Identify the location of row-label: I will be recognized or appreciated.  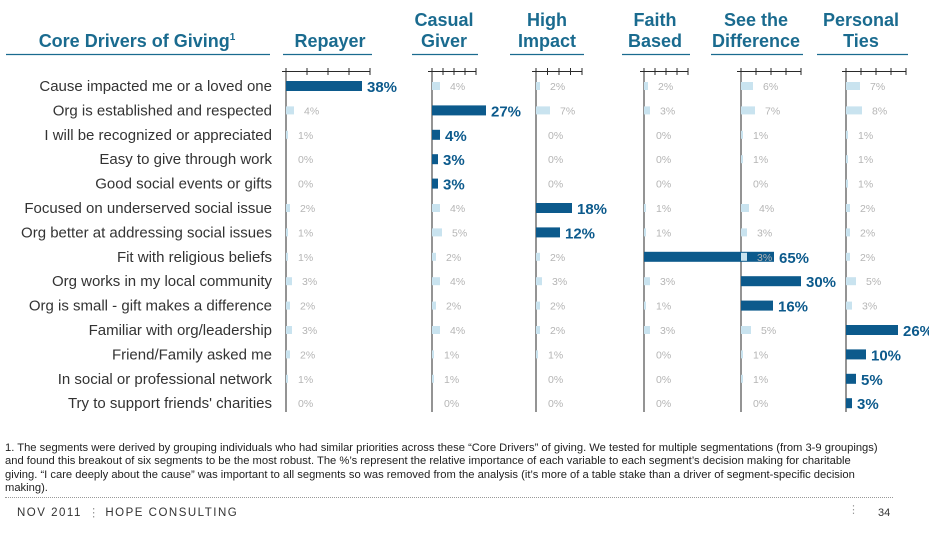
(158, 135).